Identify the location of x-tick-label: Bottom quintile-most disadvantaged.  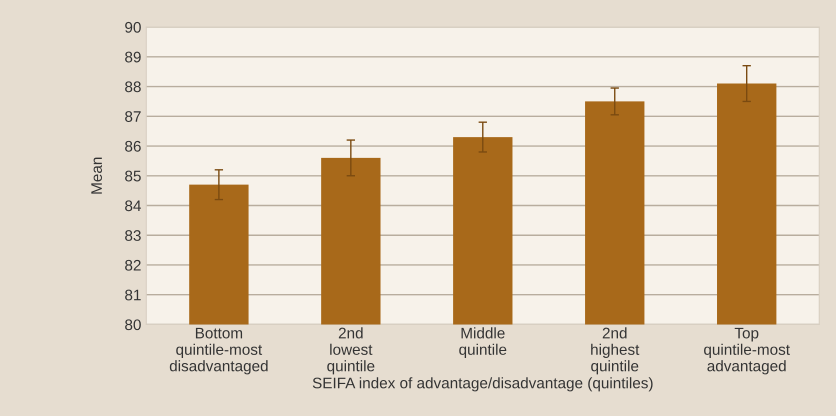
(219, 351).